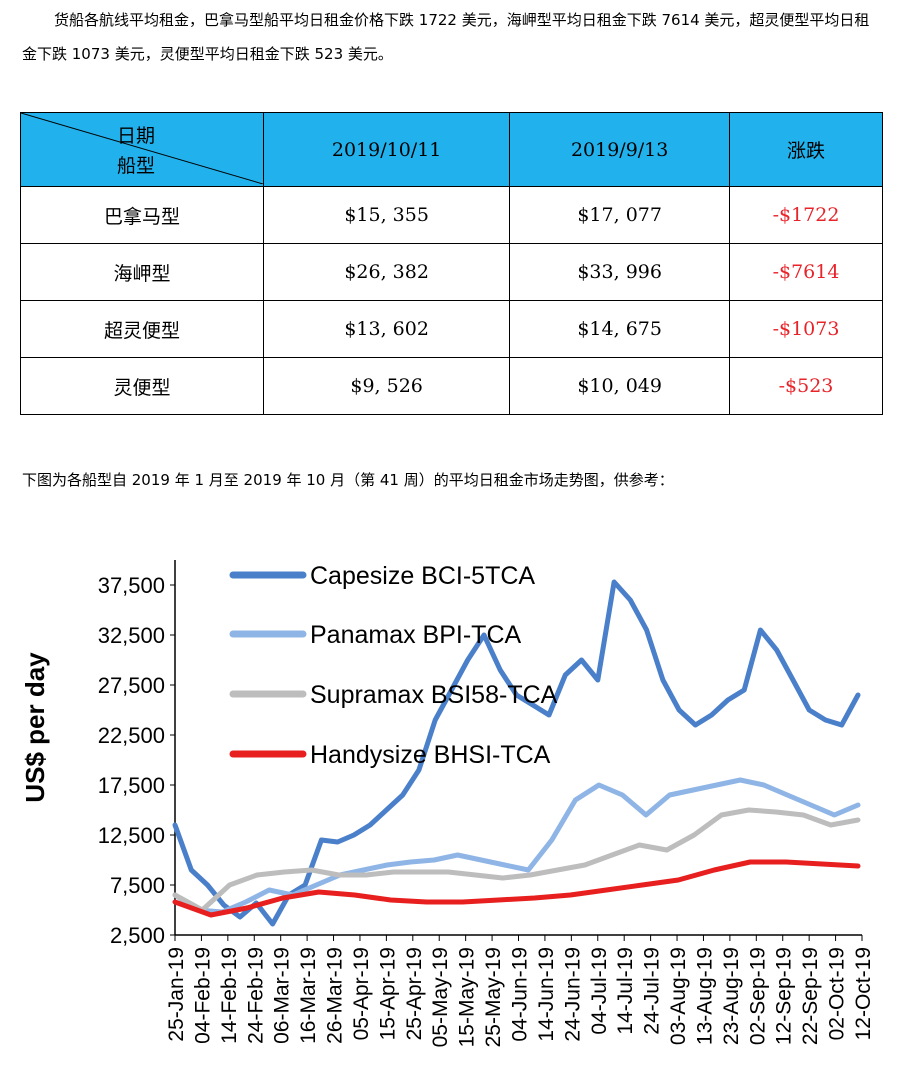 The width and height of the screenshot is (900, 1081). What do you see at coordinates (572, 994) in the screenshot?
I see `x-tick-label: 24-Jun-19` at bounding box center [572, 994].